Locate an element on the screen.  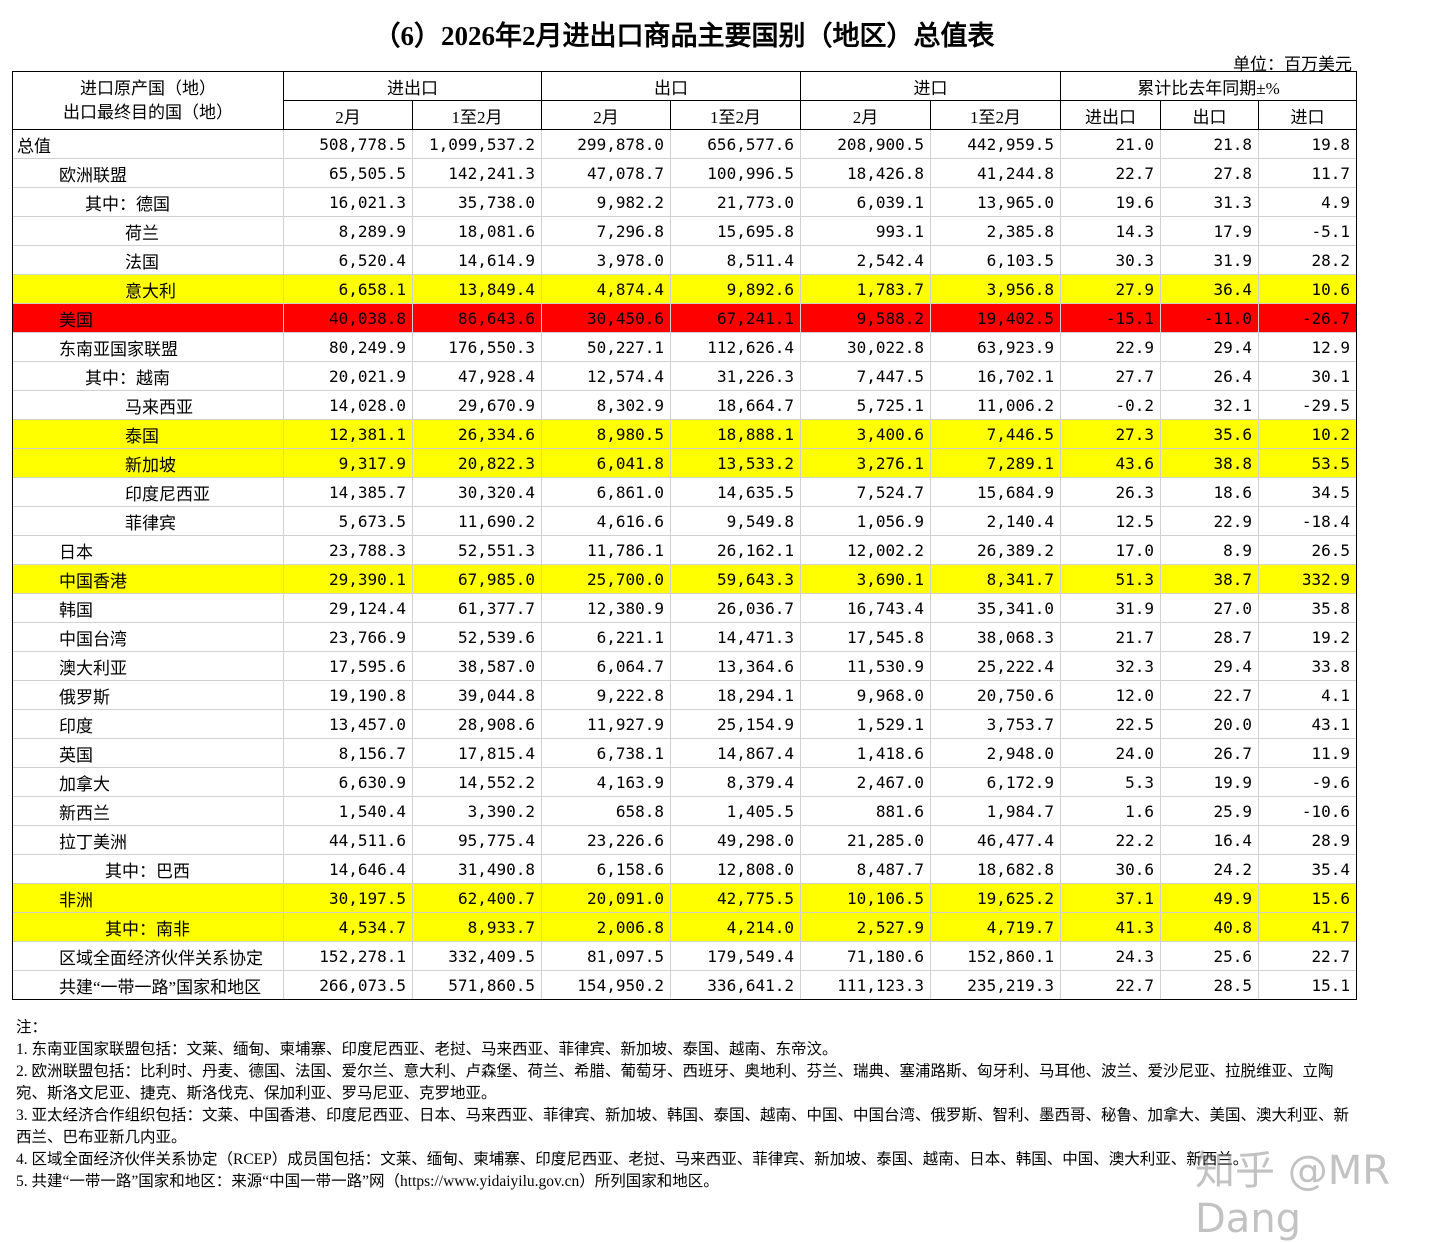
row-label: 区域全面经济伙伴关系协定 is located at coordinates (148, 956).